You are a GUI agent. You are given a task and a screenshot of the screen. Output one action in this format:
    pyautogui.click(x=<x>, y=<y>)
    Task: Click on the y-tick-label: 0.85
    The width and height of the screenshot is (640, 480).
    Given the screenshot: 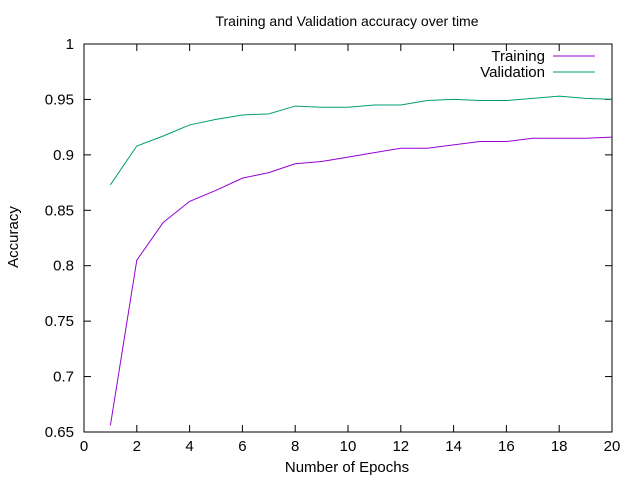 What is the action you would take?
    pyautogui.click(x=59, y=210)
    